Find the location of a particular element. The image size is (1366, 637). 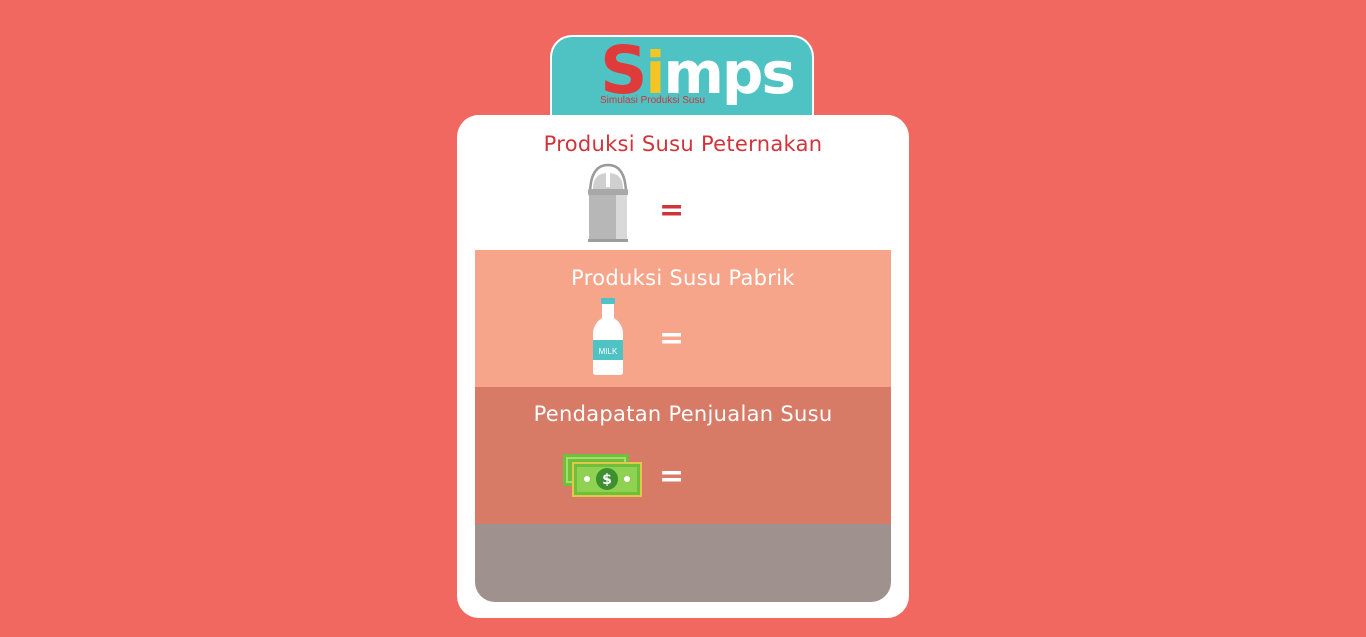

dollar-sign: $ is located at coordinates (607, 480).